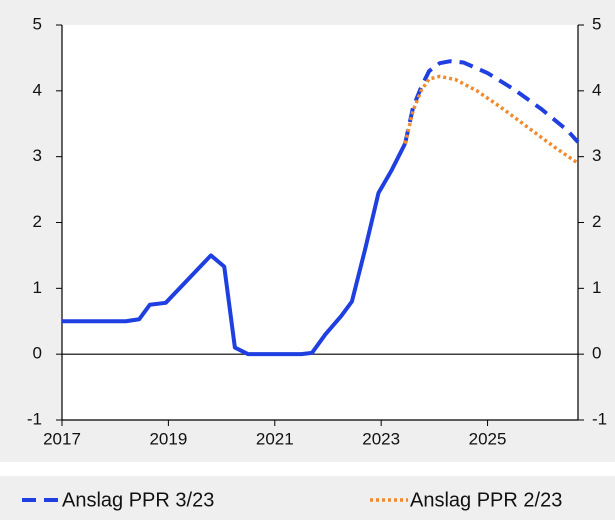 This screenshot has height=520, width=615. I want to click on y-tick-label: 3, so click(37, 155).